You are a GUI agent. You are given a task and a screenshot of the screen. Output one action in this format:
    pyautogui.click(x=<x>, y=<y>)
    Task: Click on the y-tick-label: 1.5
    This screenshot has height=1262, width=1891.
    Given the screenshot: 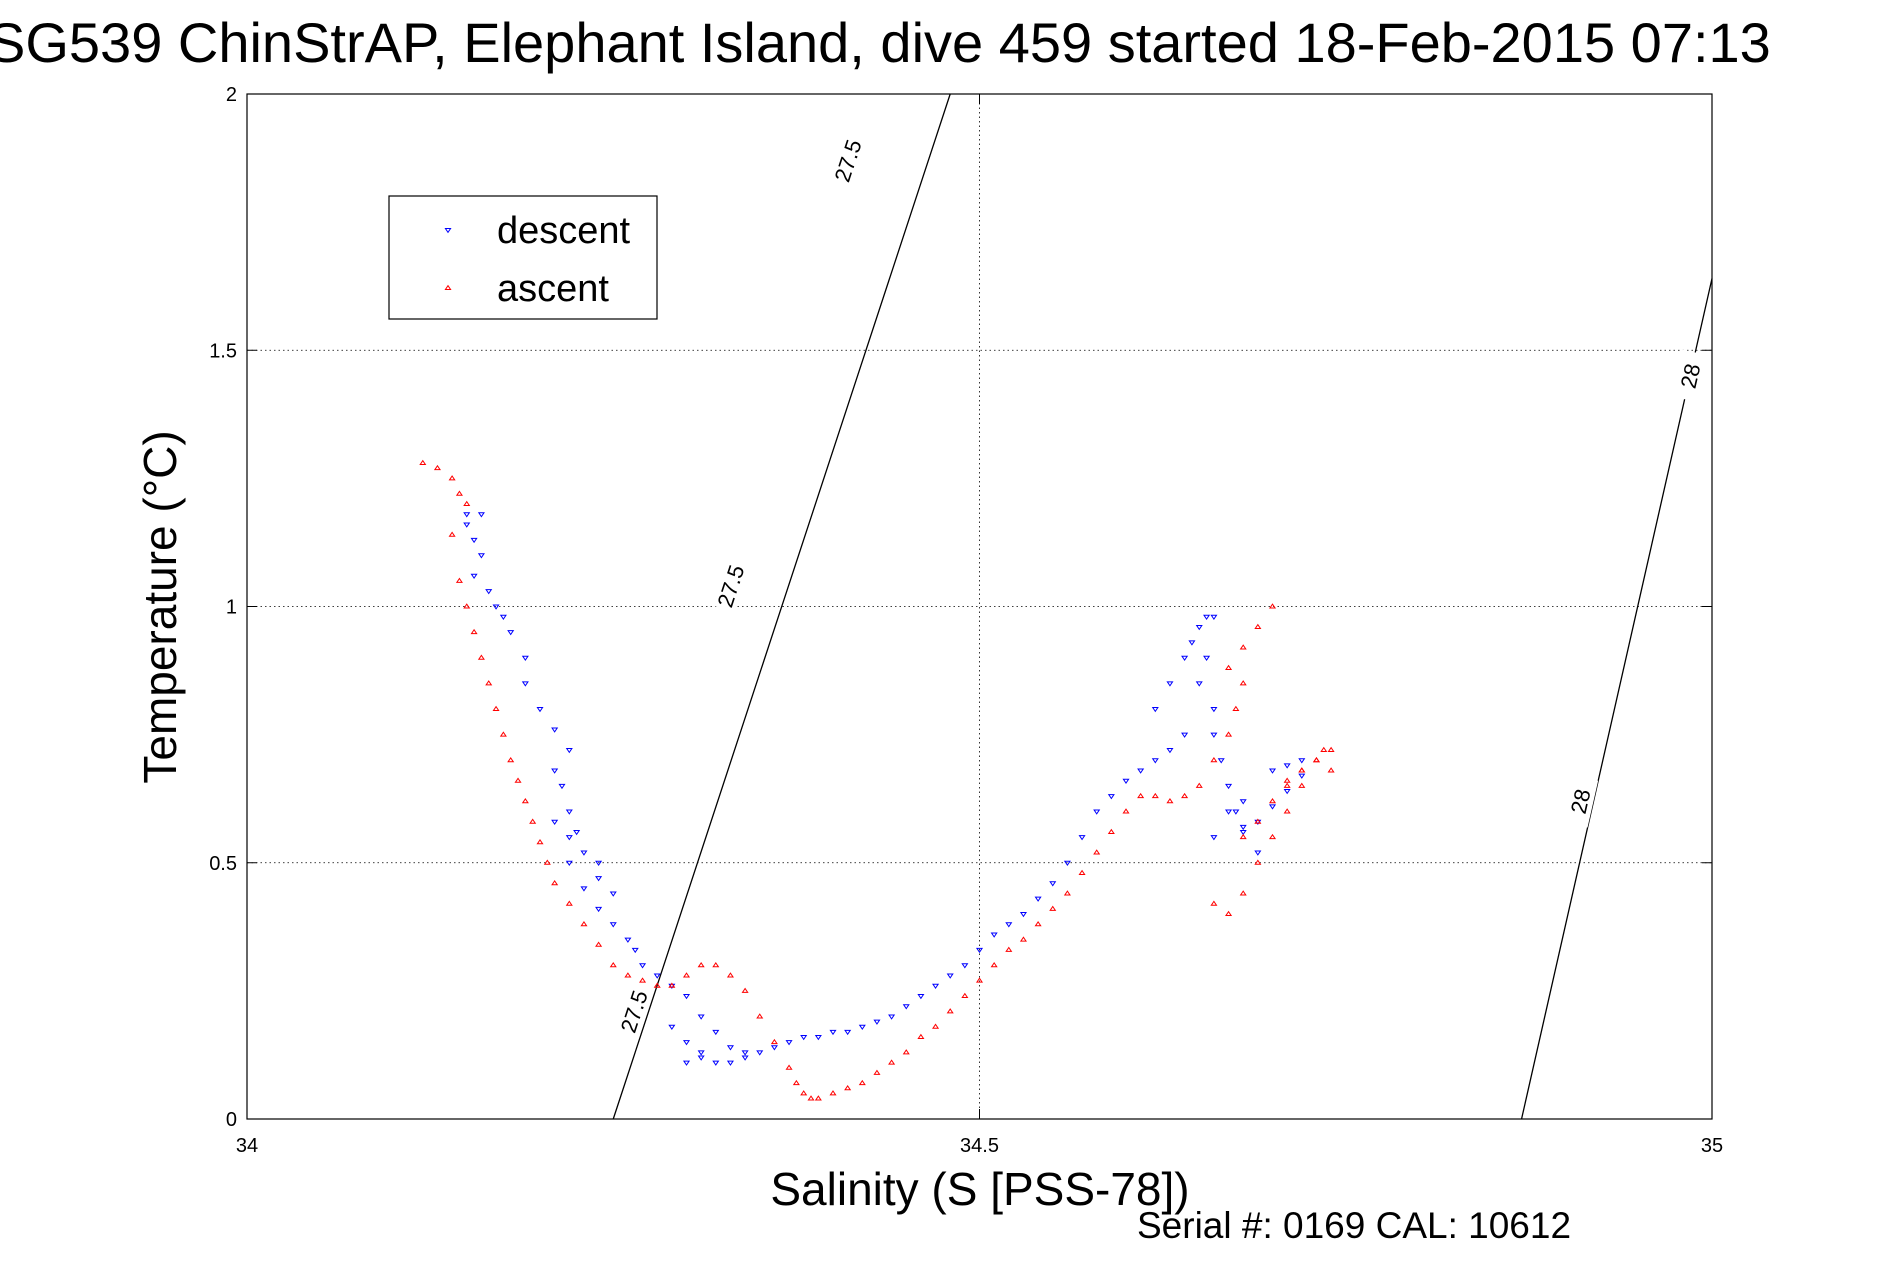 What is the action you would take?
    pyautogui.click(x=223, y=351)
    